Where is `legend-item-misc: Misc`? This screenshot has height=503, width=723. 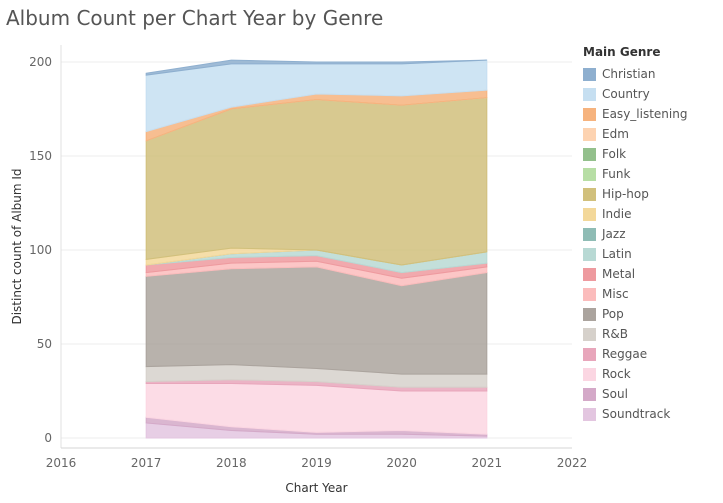 legend-item-misc: Misc is located at coordinates (651, 294).